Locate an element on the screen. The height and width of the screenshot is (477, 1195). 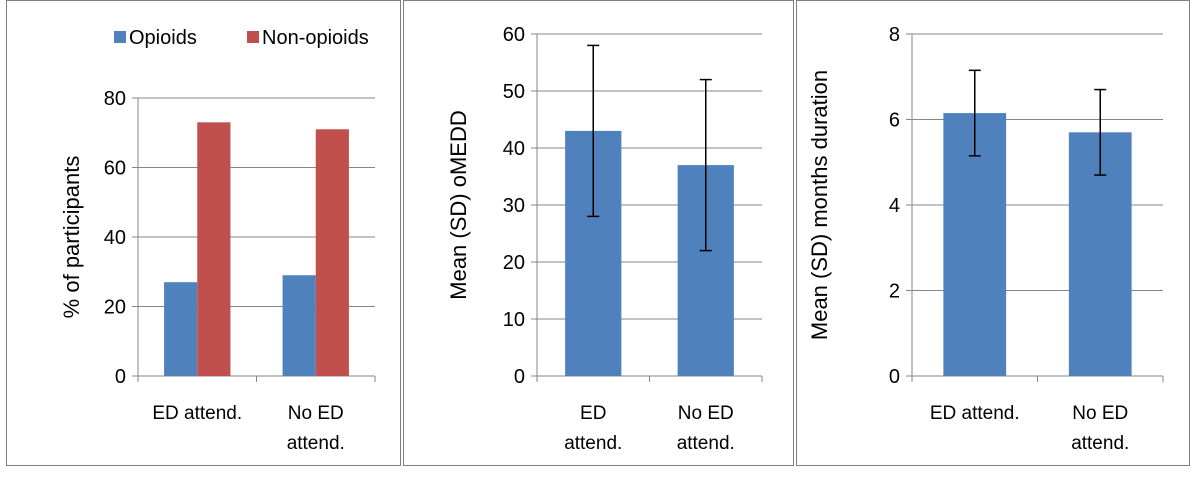
y-tick-label: 10 is located at coordinates (514, 320).